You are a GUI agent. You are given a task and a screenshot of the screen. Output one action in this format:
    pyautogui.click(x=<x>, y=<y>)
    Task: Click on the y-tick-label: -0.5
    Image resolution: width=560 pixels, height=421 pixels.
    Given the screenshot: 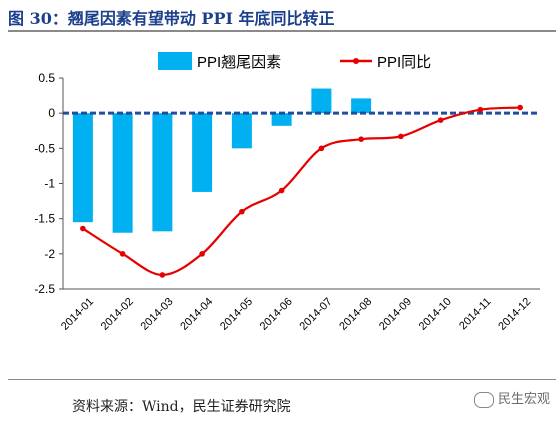 What is the action you would take?
    pyautogui.click(x=44, y=148)
    